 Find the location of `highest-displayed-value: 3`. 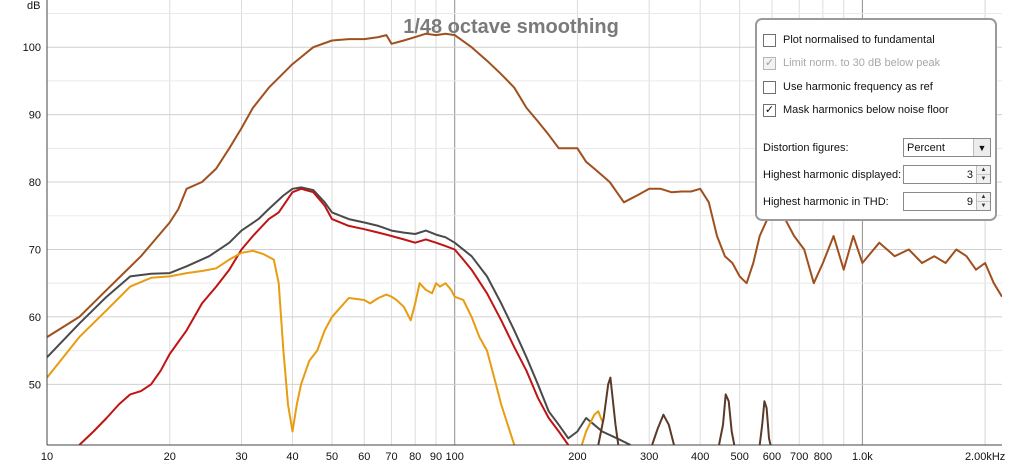

highest-displayed-value: 3 is located at coordinates (969, 175).